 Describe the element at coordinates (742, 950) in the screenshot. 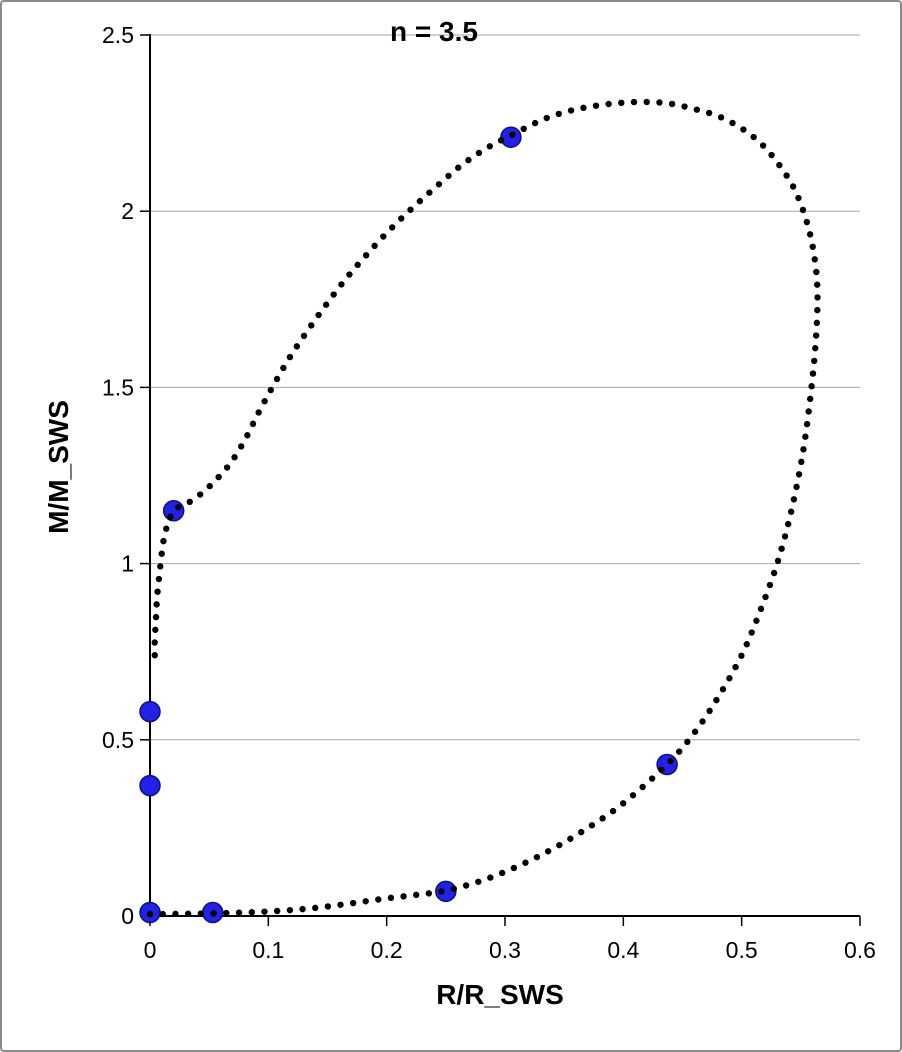

I see `x-tick-label: 0.5` at that location.